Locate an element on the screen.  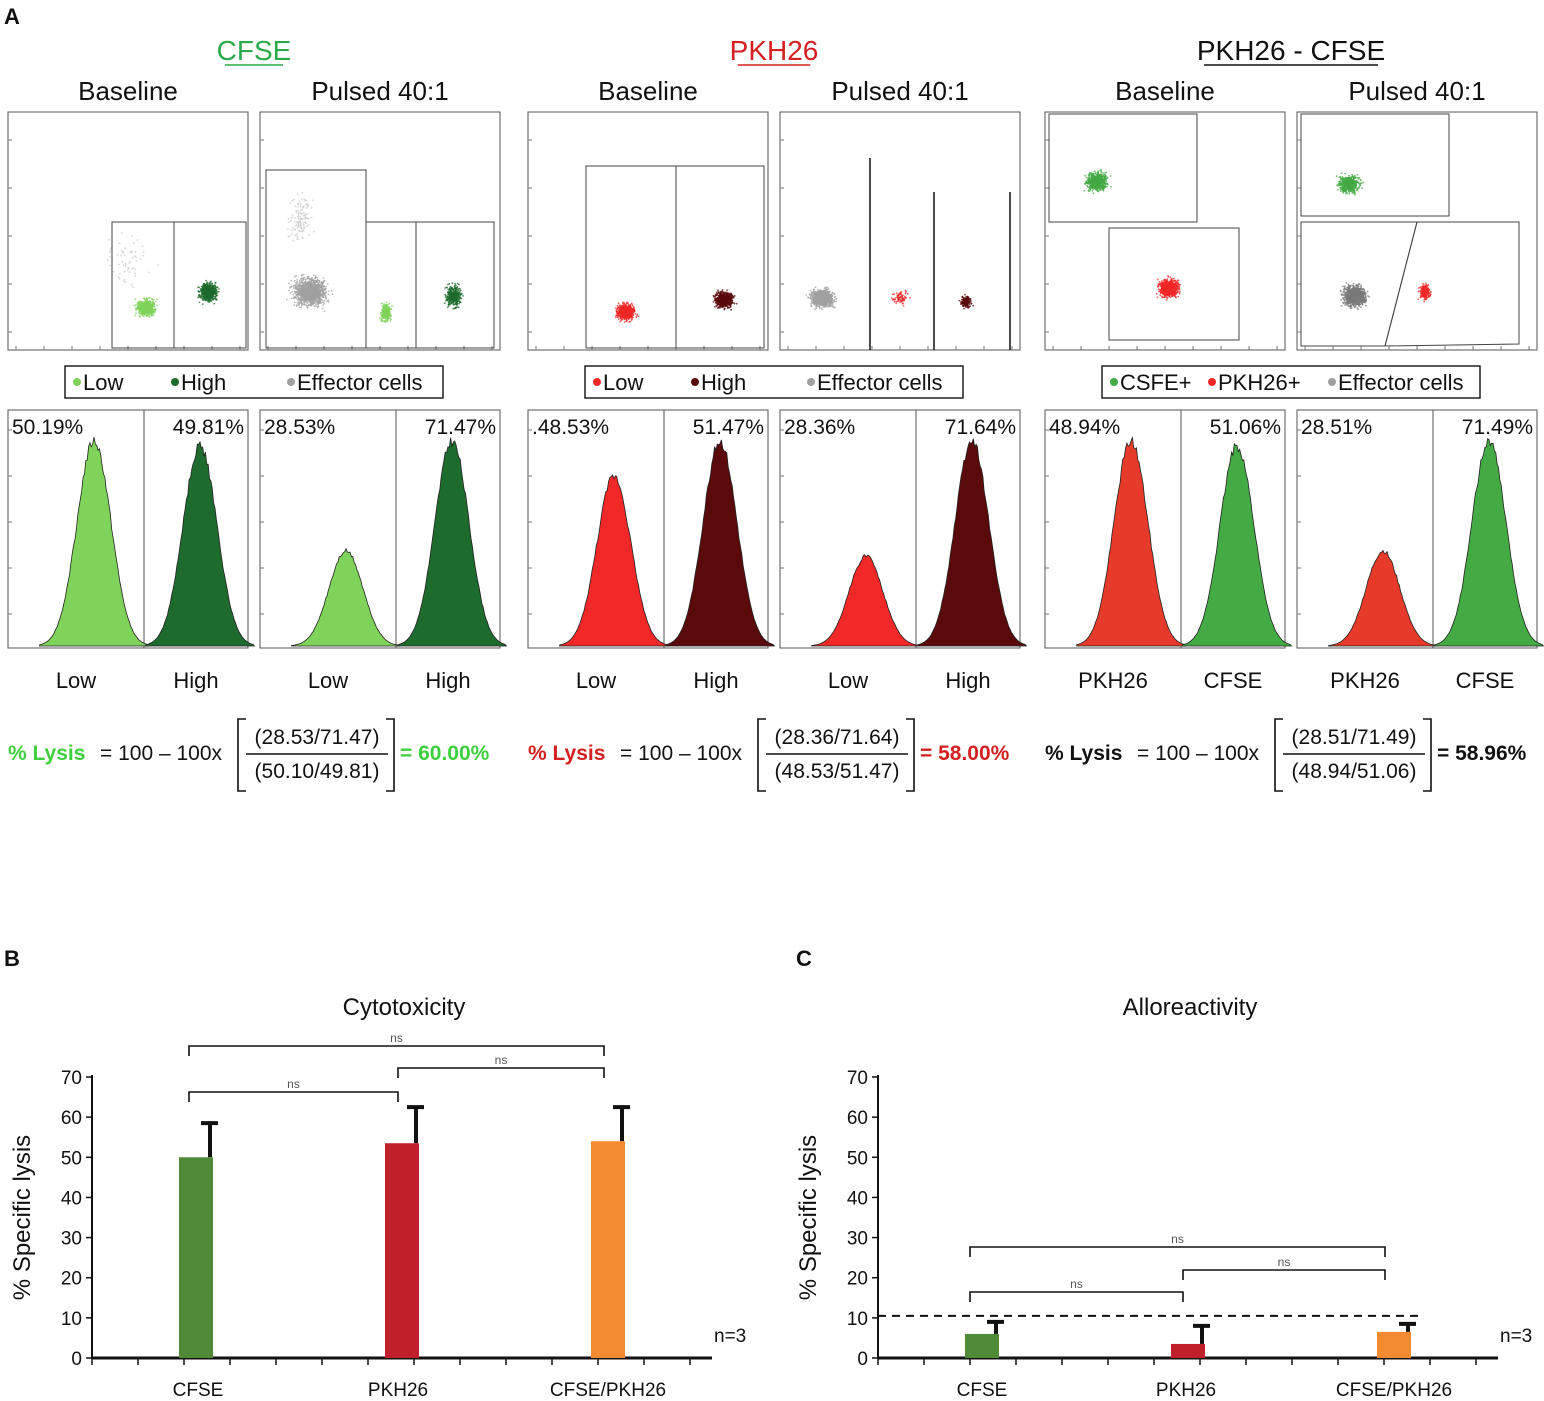
legend-label: Low is located at coordinates (103, 382).